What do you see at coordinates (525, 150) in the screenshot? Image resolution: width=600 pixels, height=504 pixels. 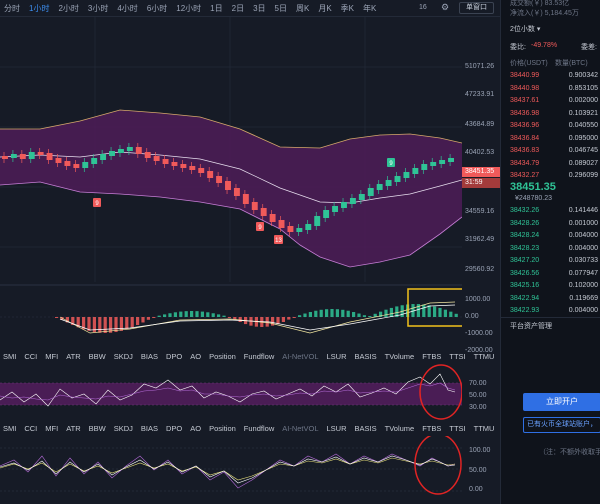 I see `order-price: 38436.83` at bounding box center [525, 150].